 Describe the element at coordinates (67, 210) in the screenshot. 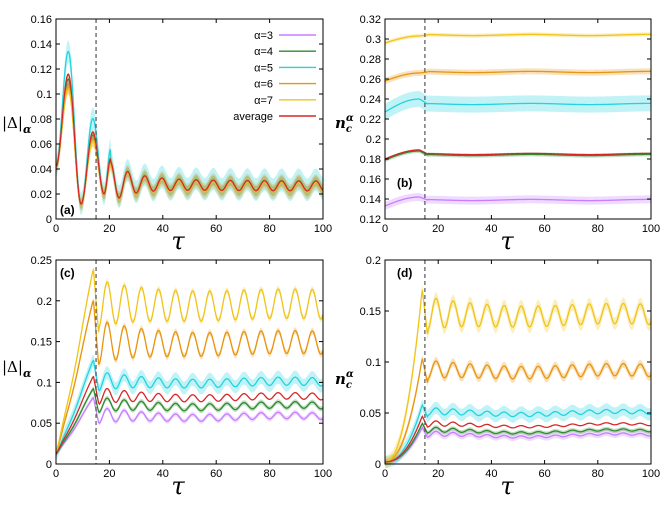

I see `panel-label: (a)` at that location.